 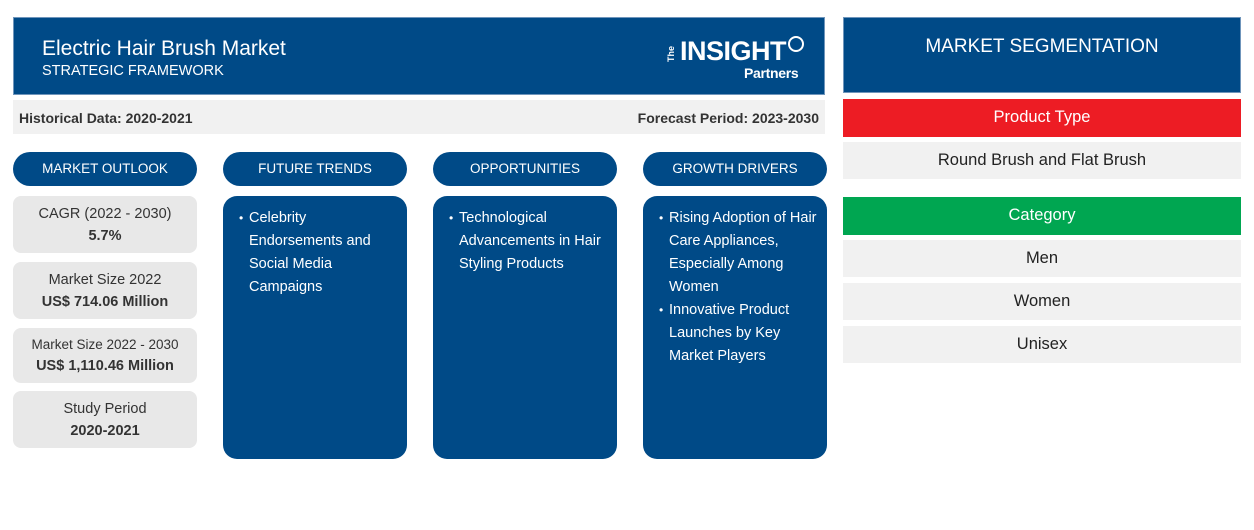 I want to click on future-trends-heading: FUTURE TRENDS, so click(x=315, y=169).